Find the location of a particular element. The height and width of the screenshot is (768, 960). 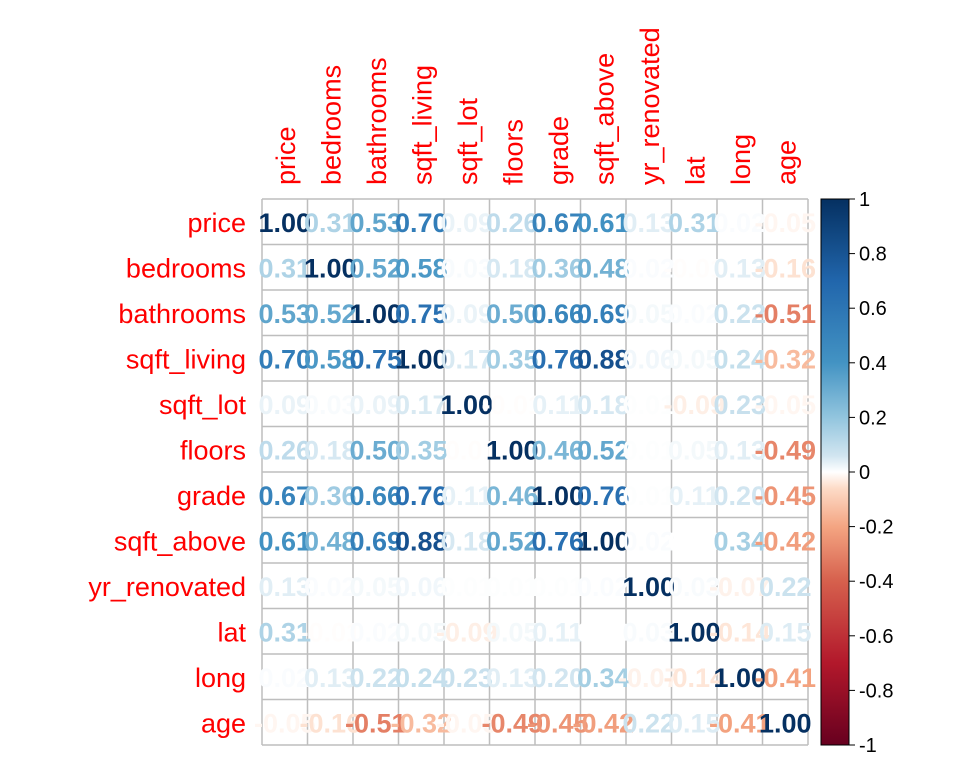

colorbar-tick-label: 0 is located at coordinates (864, 473).